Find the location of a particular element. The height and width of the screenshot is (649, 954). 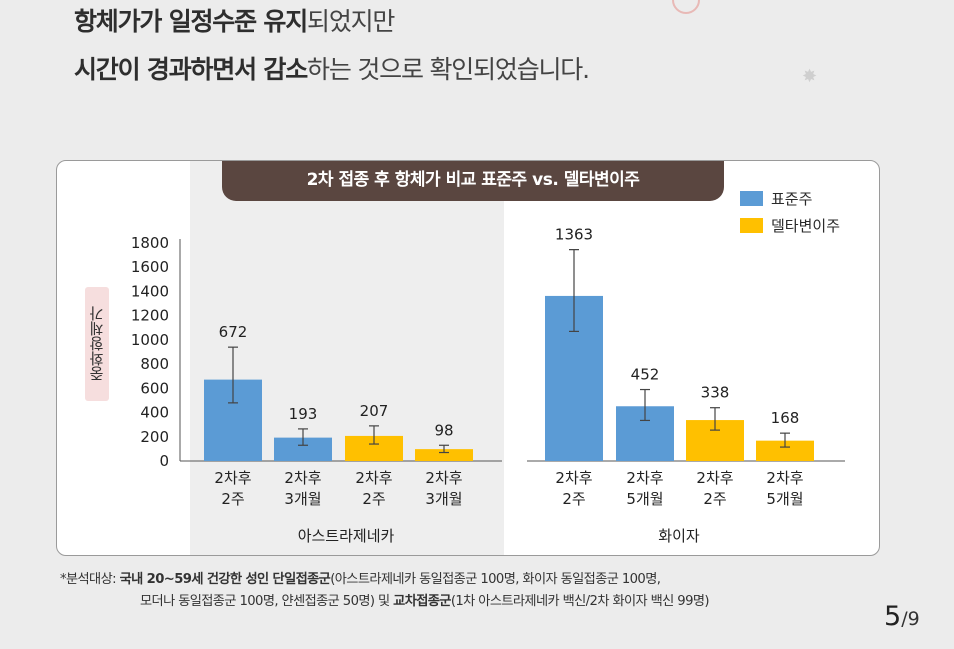

data-label: 452 is located at coordinates (645, 375).